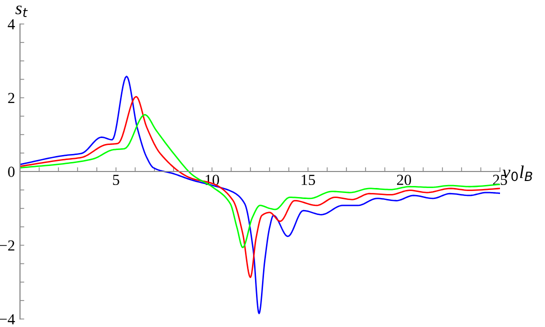 This screenshot has height=327, width=545. I want to click on y-tick-label: −4, so click(7, 319).